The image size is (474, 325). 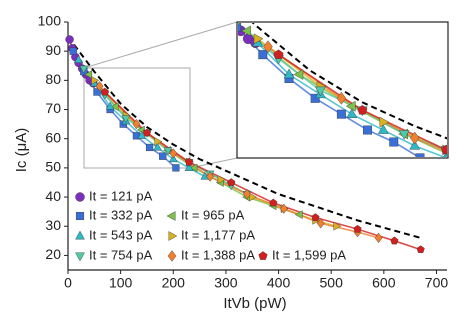 What do you see at coordinates (21, 150) in the screenshot?
I see `y-axis-label: Ic (μA)` at bounding box center [21, 150].